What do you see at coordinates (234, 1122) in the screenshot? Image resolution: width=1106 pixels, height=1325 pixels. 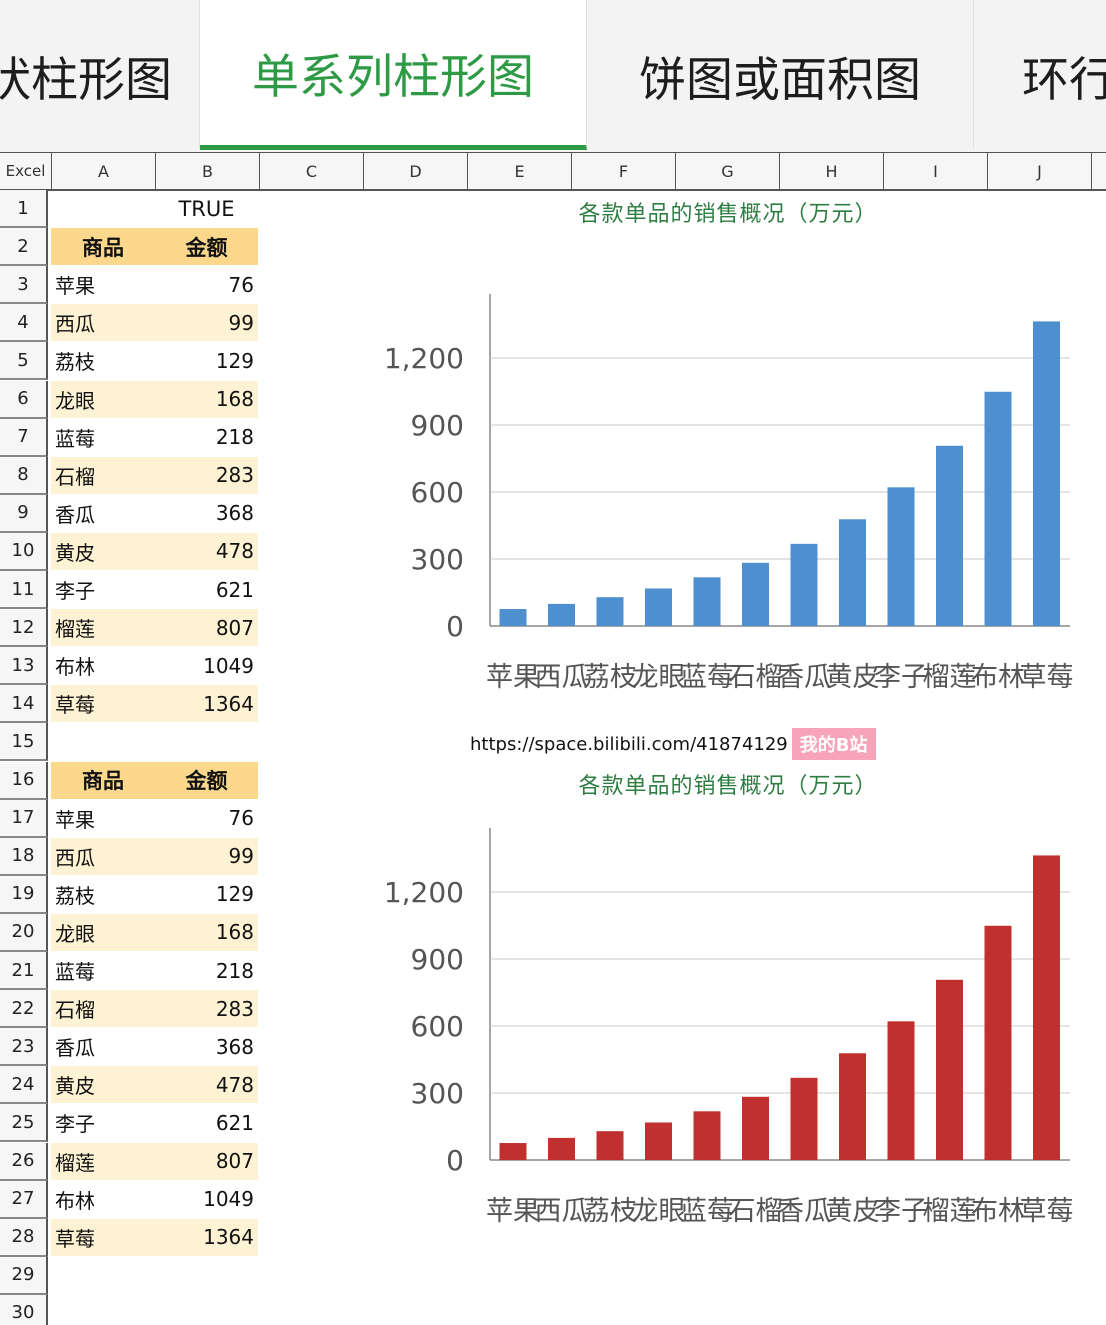 I see `cell-amount: 621` at bounding box center [234, 1122].